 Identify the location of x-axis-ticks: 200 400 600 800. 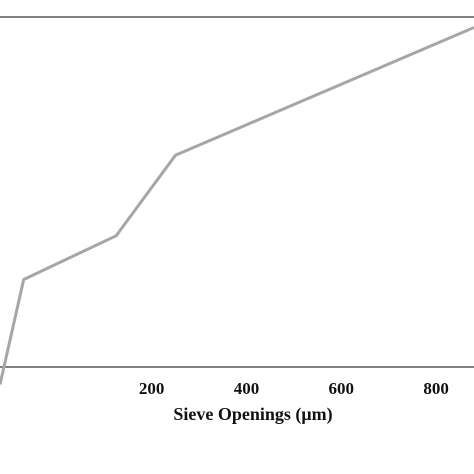
(294, 388).